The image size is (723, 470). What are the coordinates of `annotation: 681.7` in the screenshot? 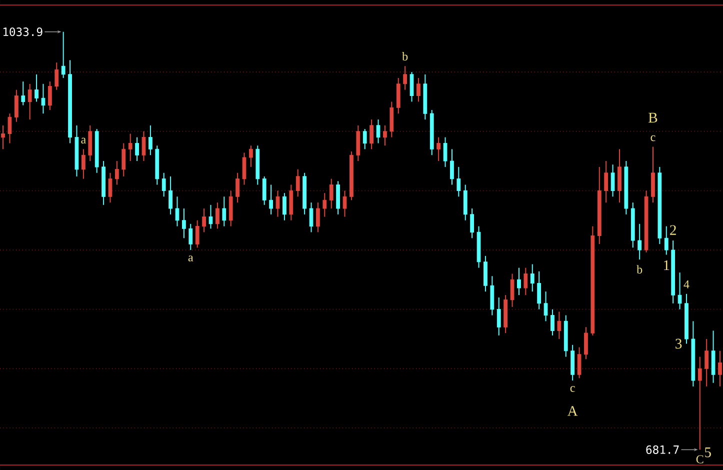 It's located at (662, 449).